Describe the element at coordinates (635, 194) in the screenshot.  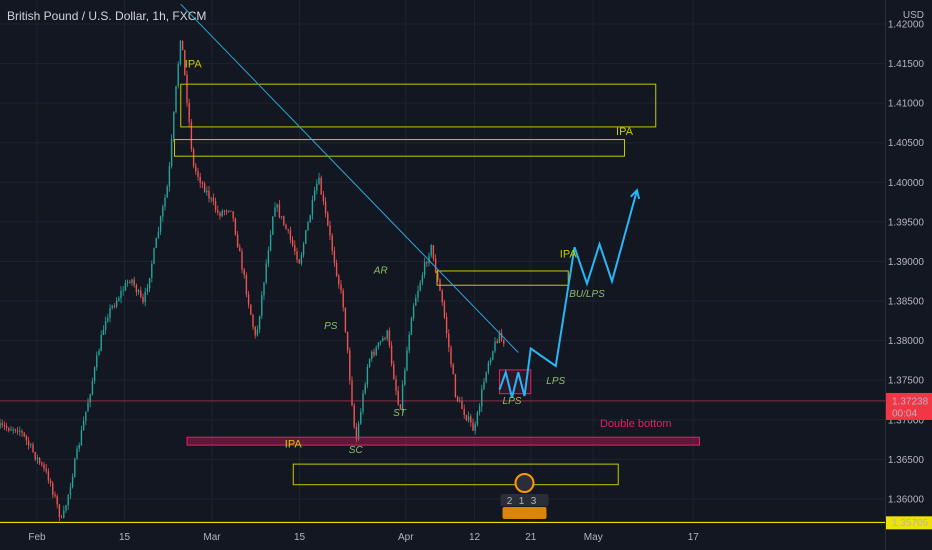
I see `projection-arrowhead` at that location.